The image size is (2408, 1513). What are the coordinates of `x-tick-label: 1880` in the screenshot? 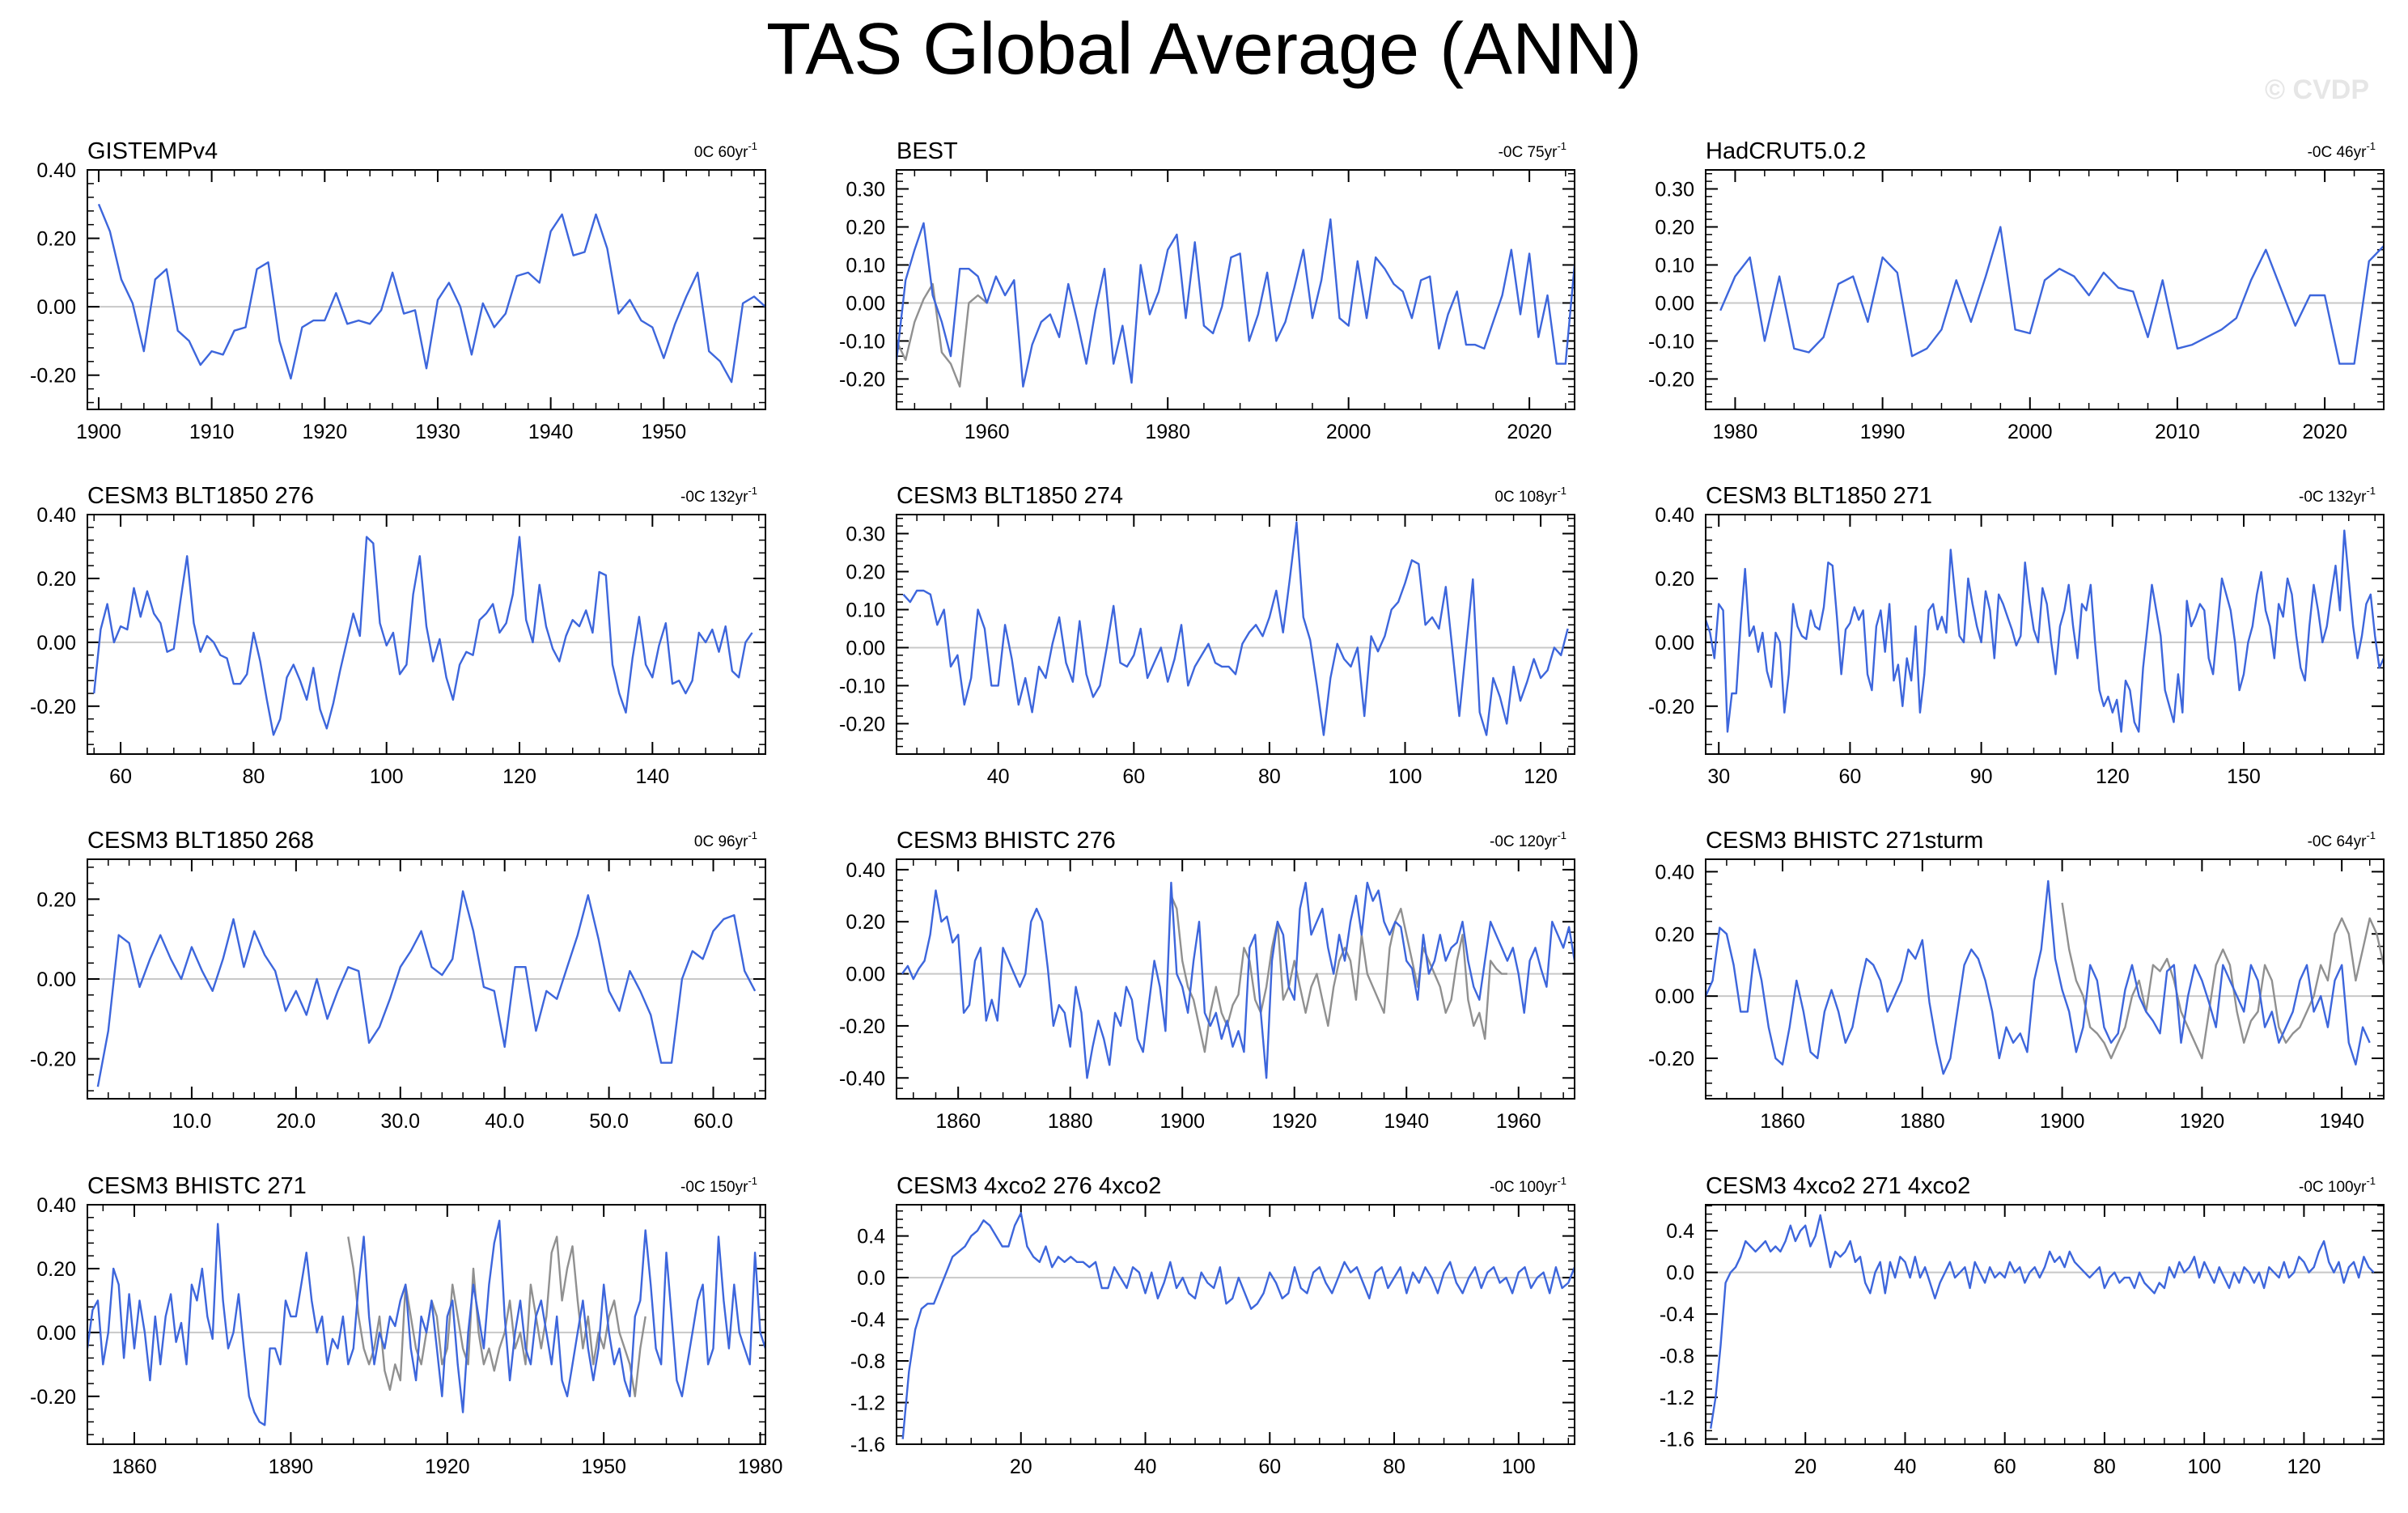 It's located at (1070, 1121).